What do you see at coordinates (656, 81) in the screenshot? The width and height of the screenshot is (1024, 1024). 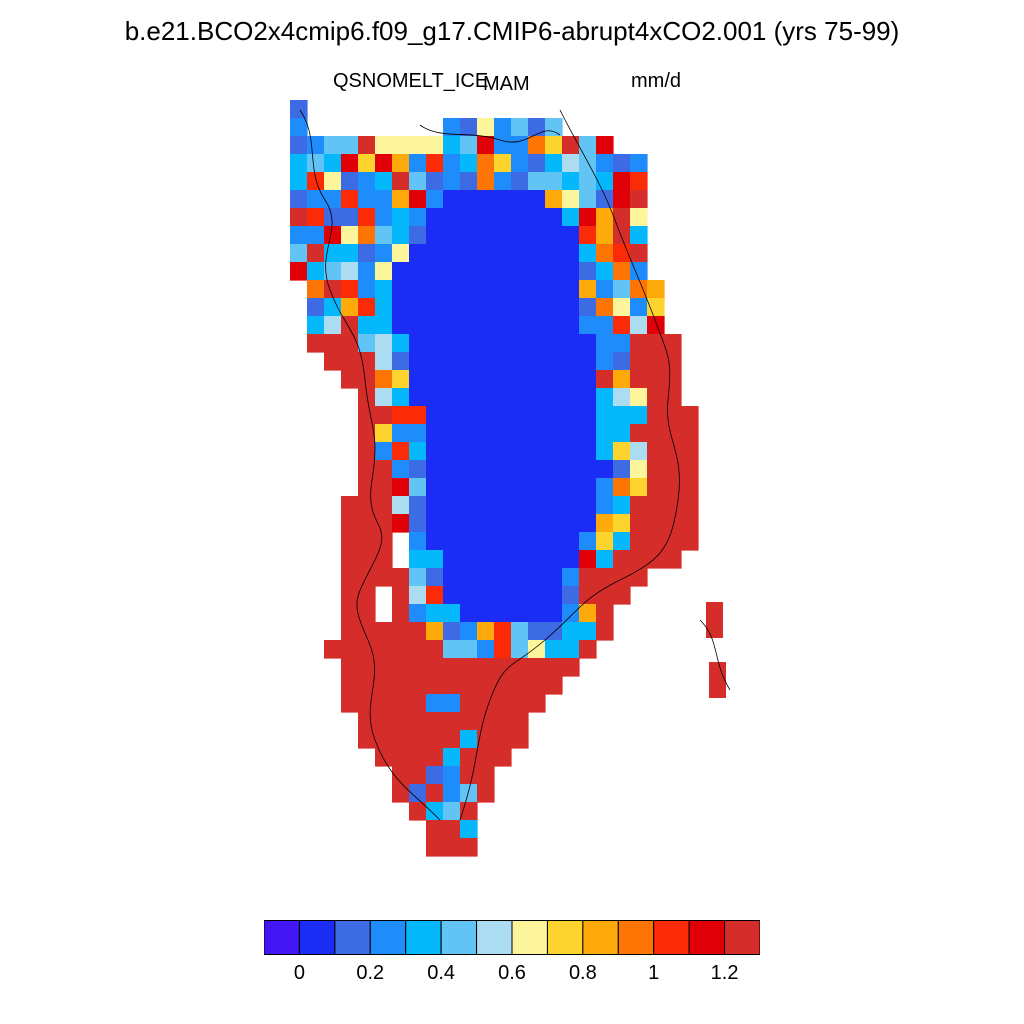 I see `units-label: mm/d` at bounding box center [656, 81].